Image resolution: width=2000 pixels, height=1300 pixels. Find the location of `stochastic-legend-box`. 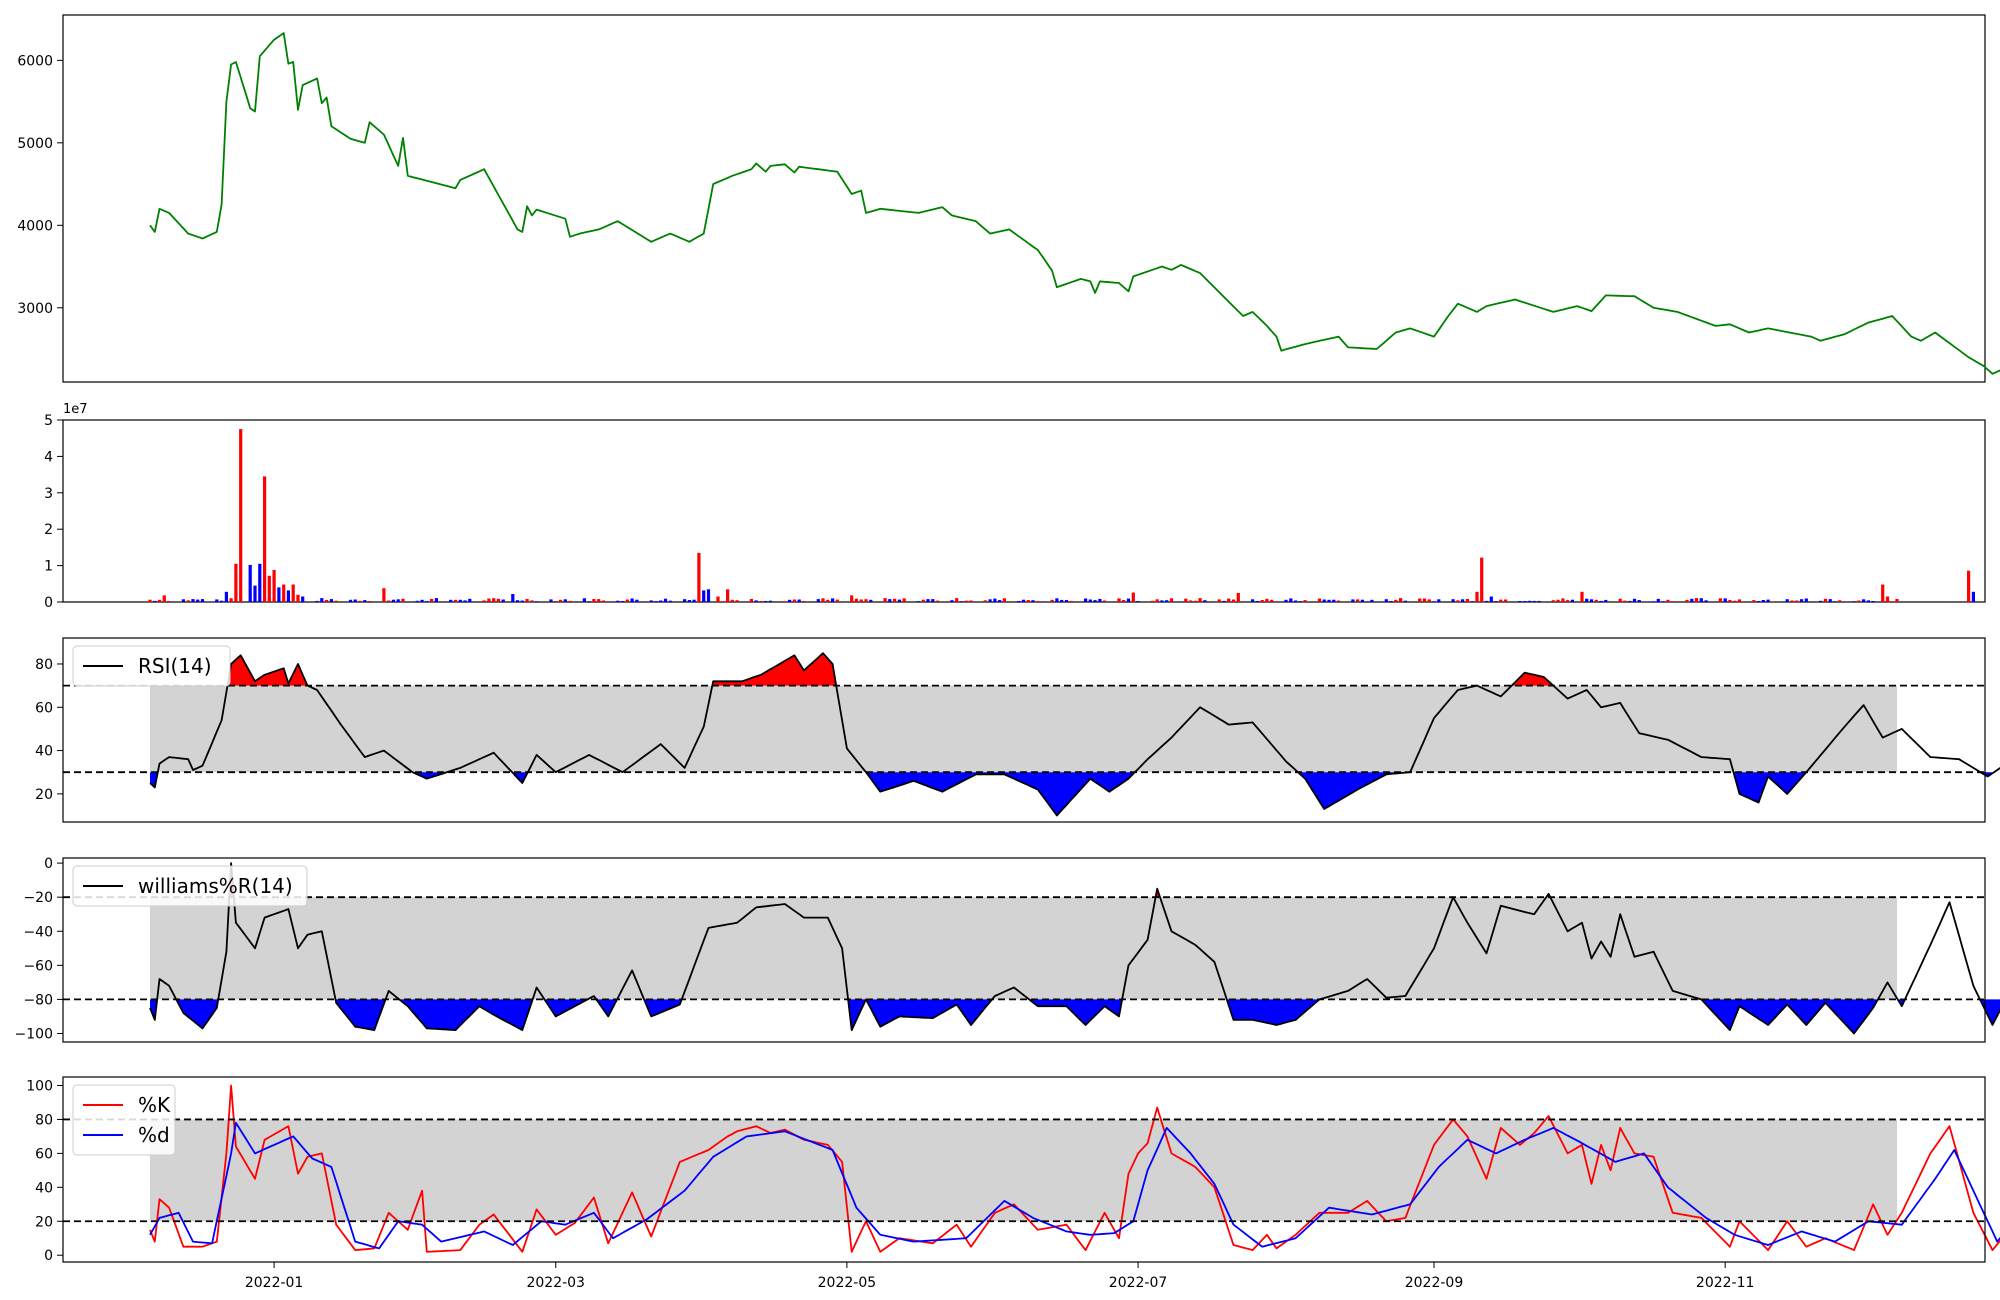

stochastic-legend-box is located at coordinates (124, 1120).